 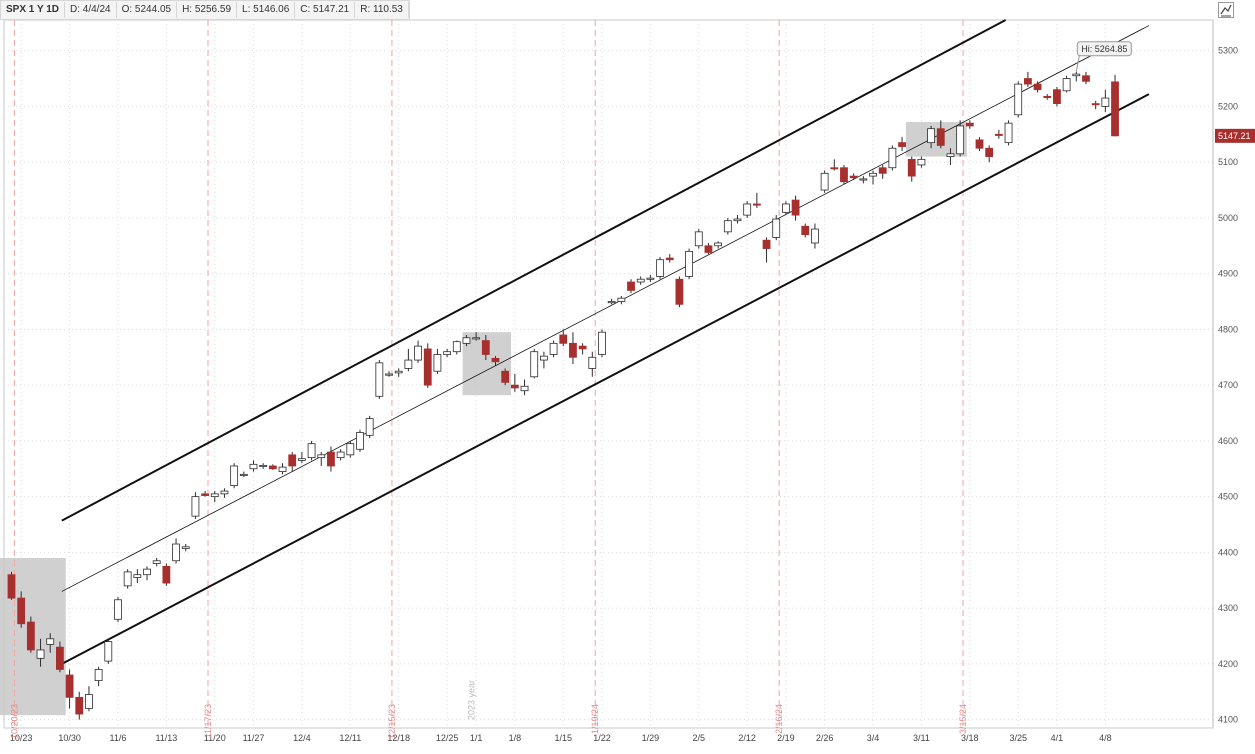 I want to click on zigzag-zoom-icon, so click(x=1226, y=10).